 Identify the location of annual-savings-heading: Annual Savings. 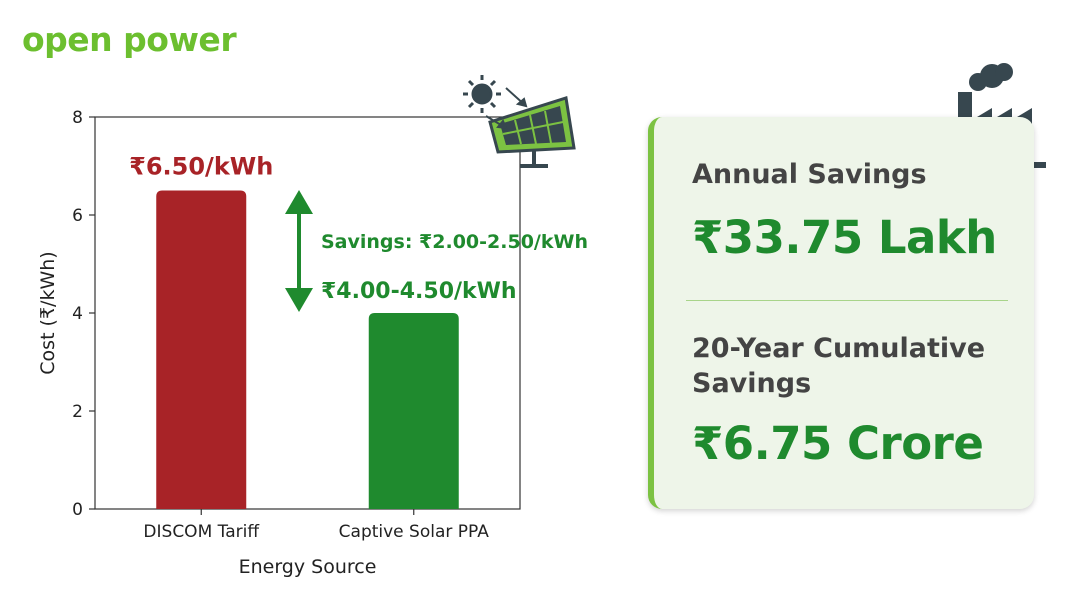
(809, 174).